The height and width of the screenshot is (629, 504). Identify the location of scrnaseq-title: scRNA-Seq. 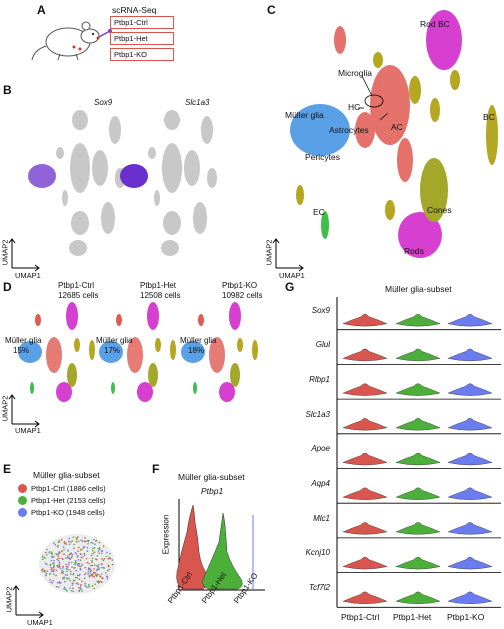
(134, 10).